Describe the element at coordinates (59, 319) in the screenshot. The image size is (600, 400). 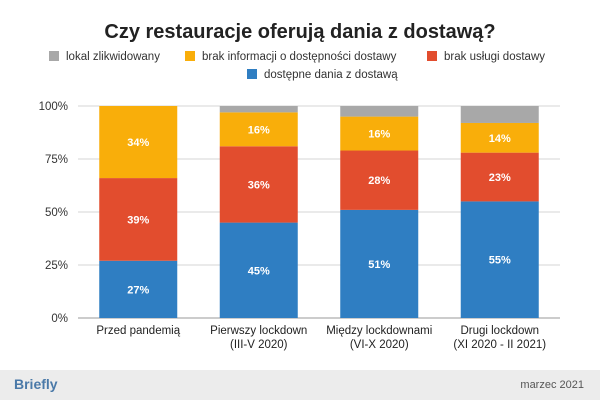
I see `y-tick-label: 0%` at that location.